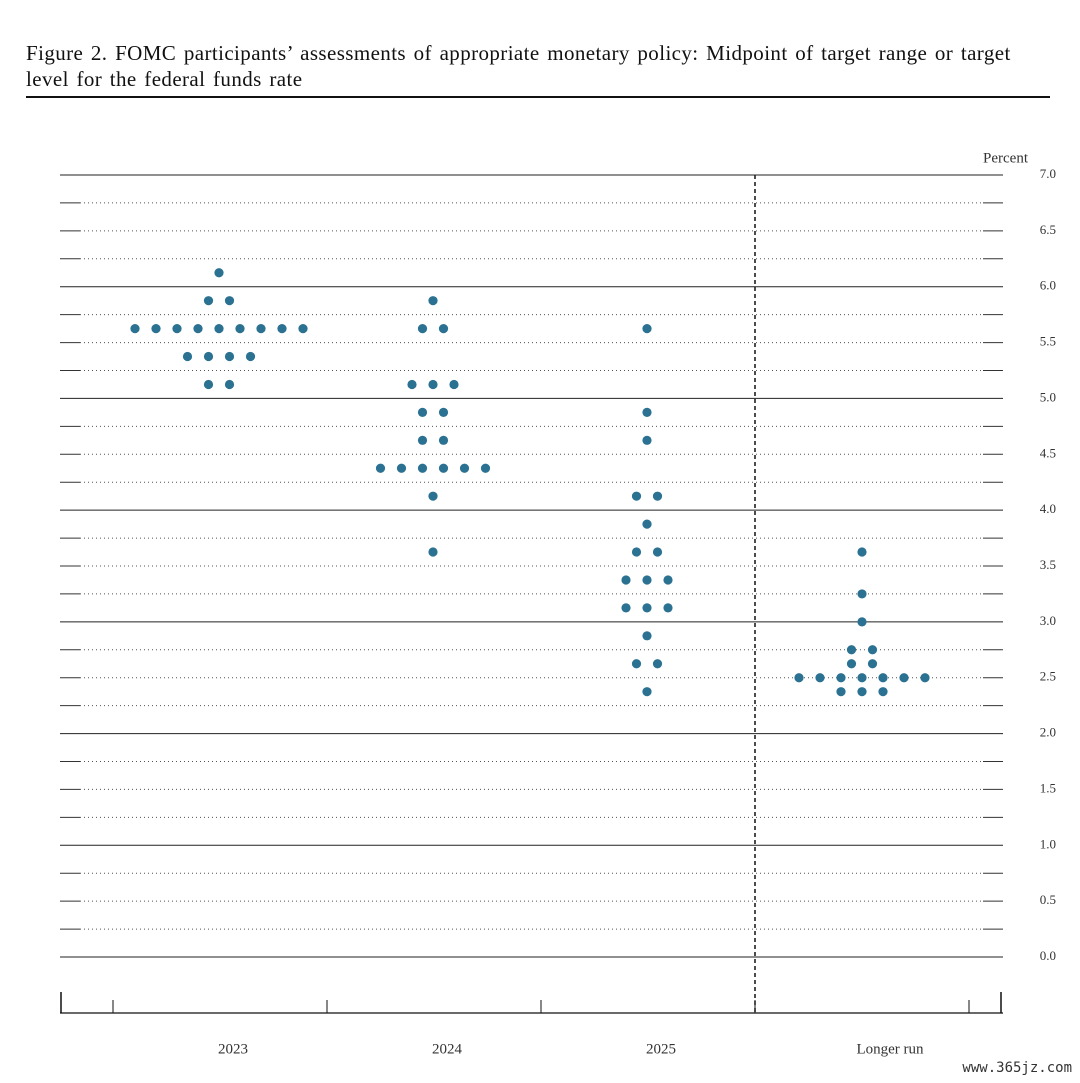 The image size is (1080, 1083). Describe the element at coordinates (661, 1049) in the screenshot. I see `x-tick-label: 2025` at that location.